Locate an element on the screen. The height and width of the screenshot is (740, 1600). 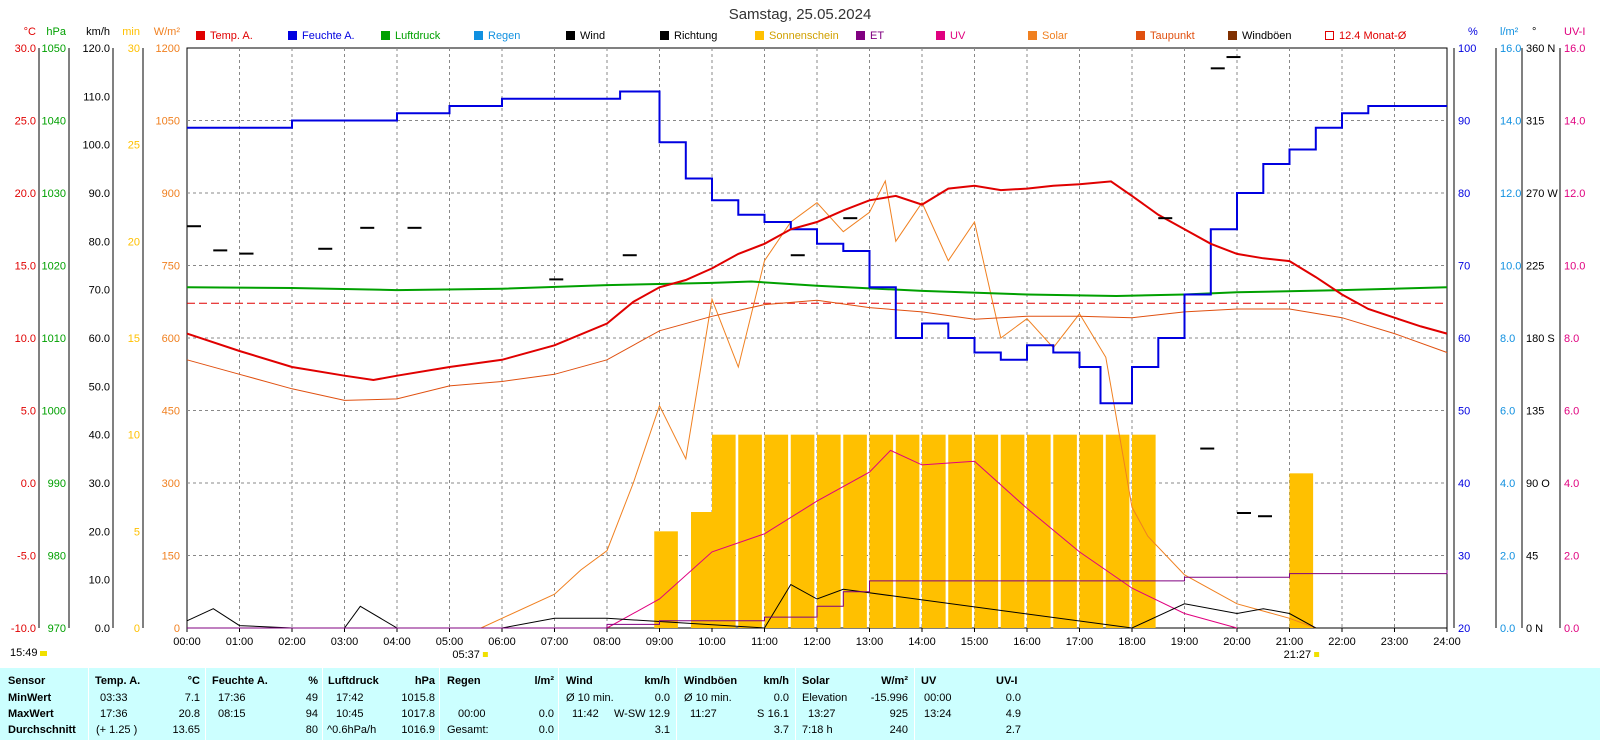
stats-press-unit: hPa is located at coordinates (424, 681).